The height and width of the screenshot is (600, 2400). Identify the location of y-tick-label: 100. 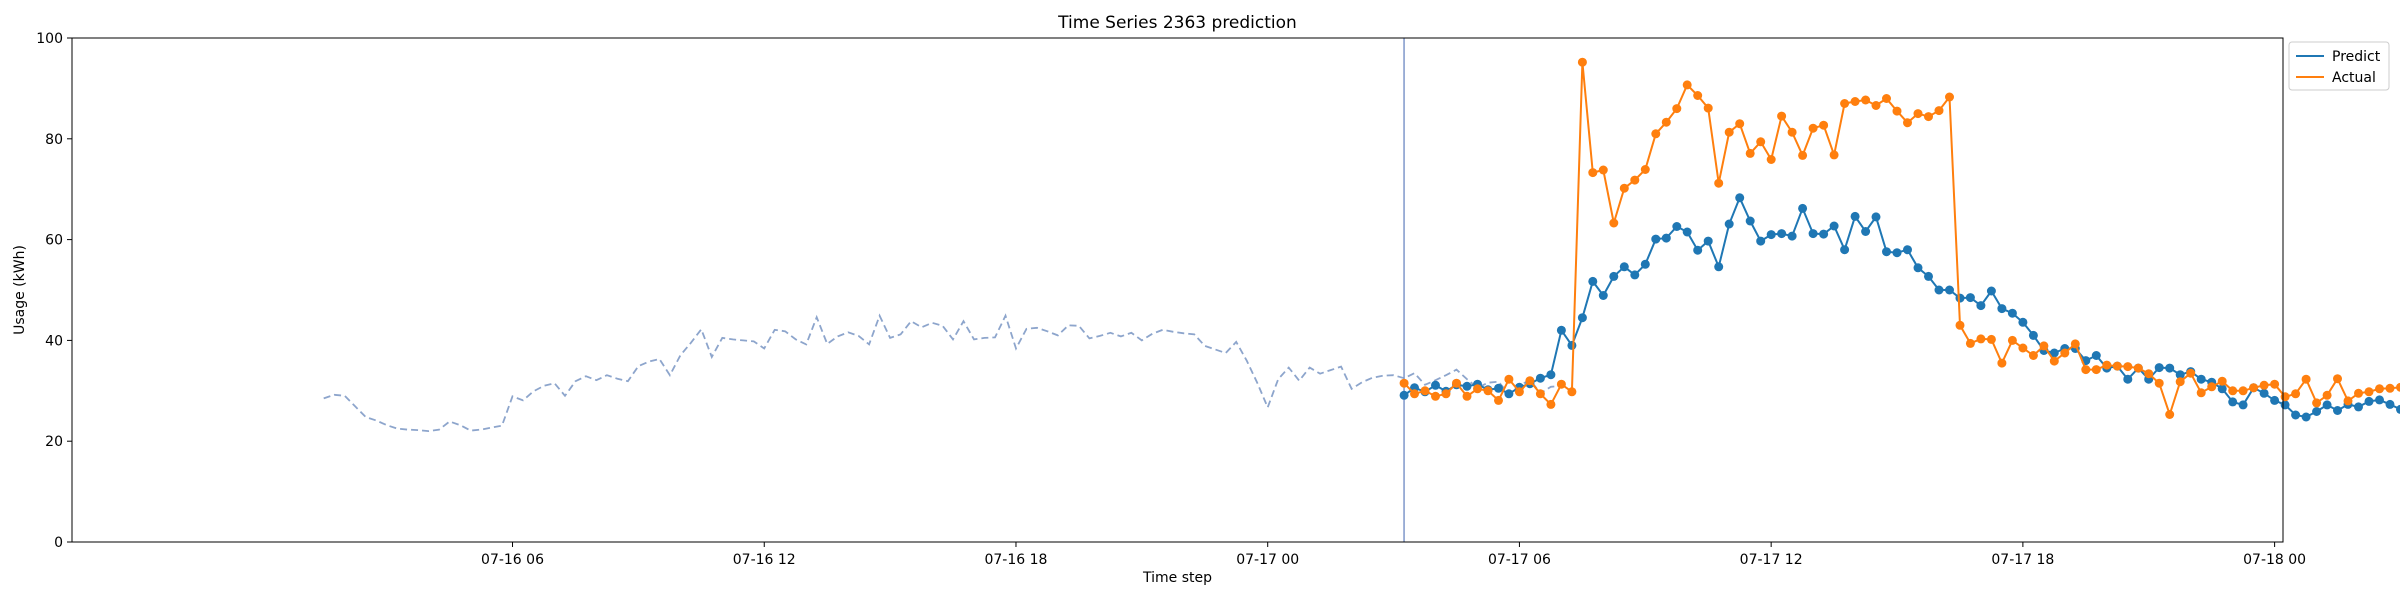
(49, 39).